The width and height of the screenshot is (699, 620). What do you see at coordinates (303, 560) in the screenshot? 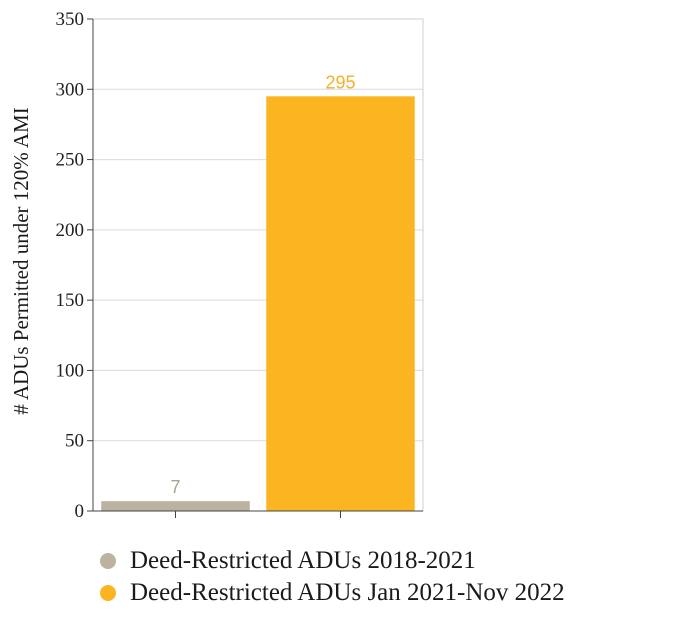
I see `legend-label: Deed-Restricted ADUs 2018-2021` at bounding box center [303, 560].